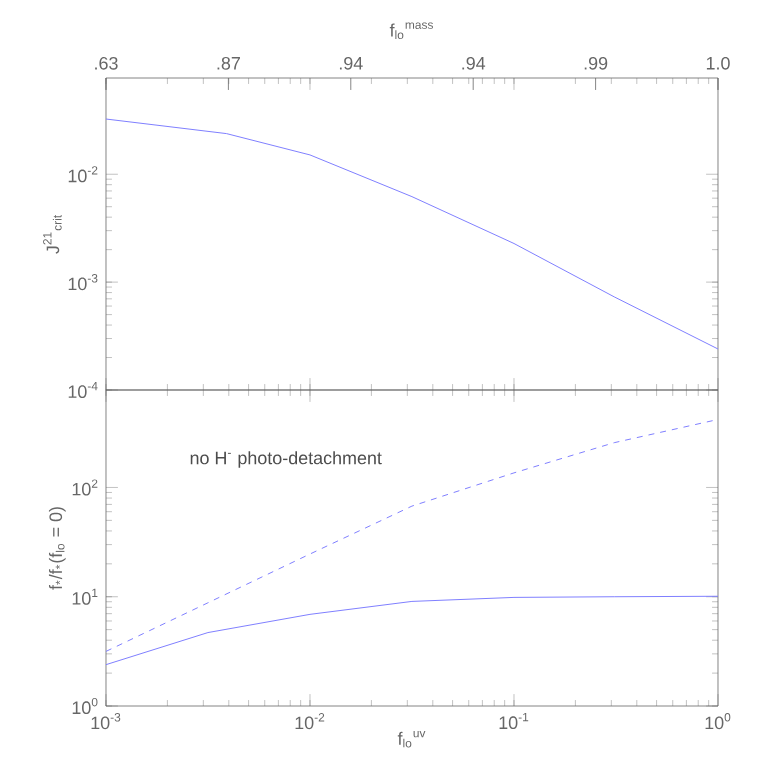 Image resolution: width=764 pixels, height=764 pixels. What do you see at coordinates (106, 721) in the screenshot?
I see `x-tick-label: 10$^{-3}$` at bounding box center [106, 721].